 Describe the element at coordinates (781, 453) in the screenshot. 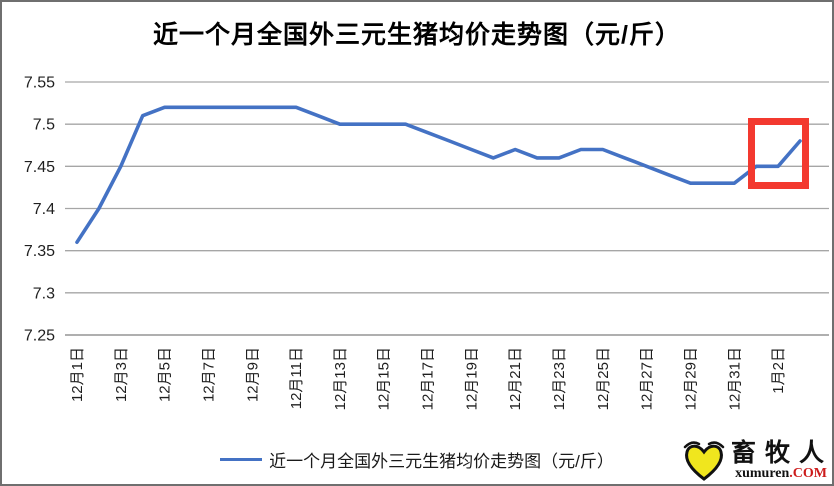

I see `logo-name: 畜牧人` at that location.